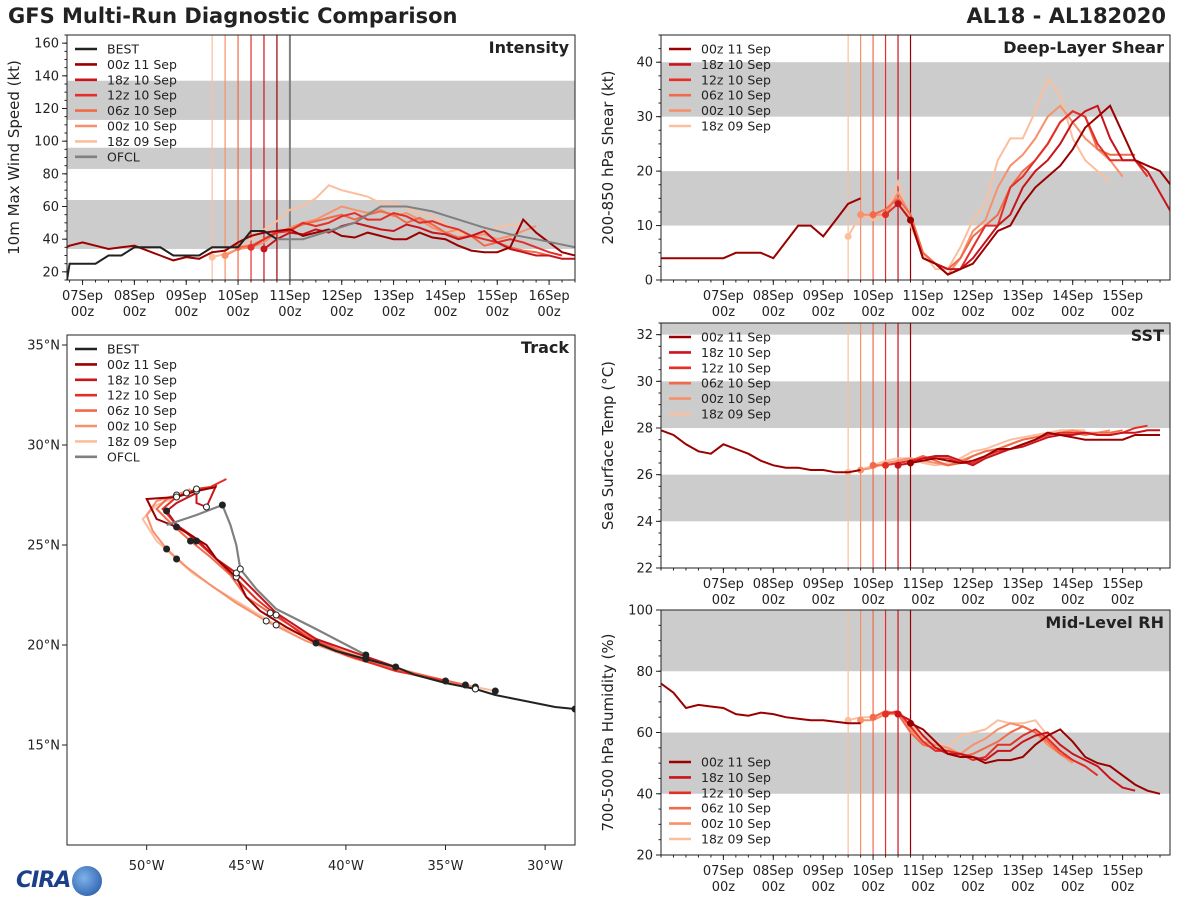  Describe the element at coordinates (393, 296) in the screenshot. I see `intensity-xtick-label: 13Sep` at that location.